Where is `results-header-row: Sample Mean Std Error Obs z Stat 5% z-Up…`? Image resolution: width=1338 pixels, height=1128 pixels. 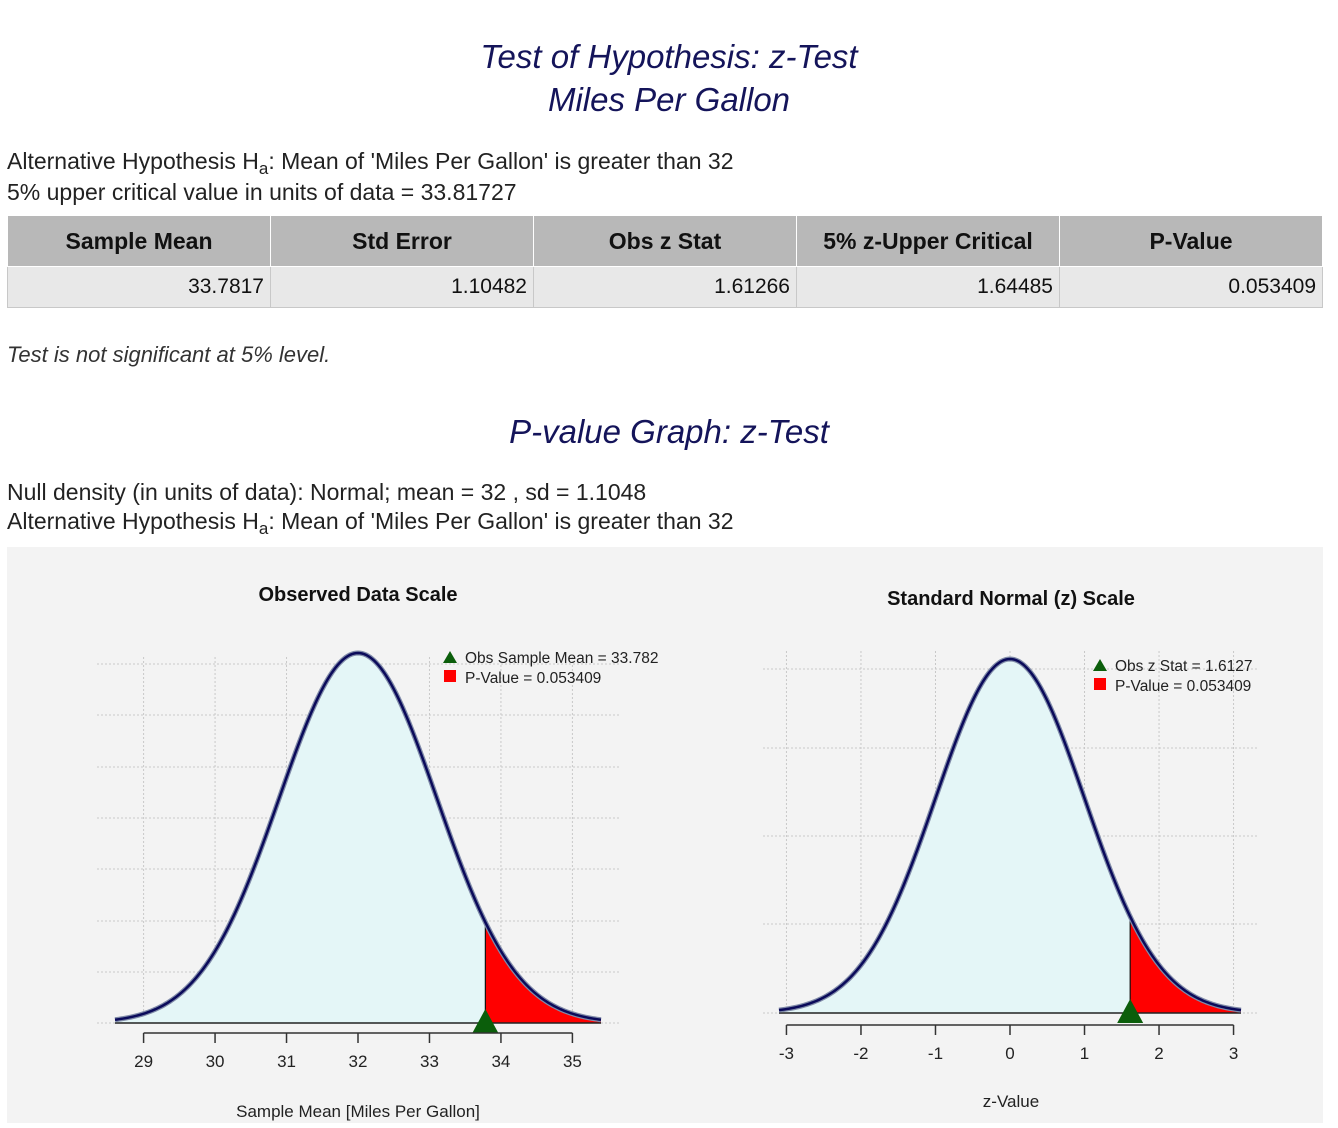
results-header-row: Sample Mean Std Error Obs z Stat 5% z-Up… is located at coordinates (665, 241).